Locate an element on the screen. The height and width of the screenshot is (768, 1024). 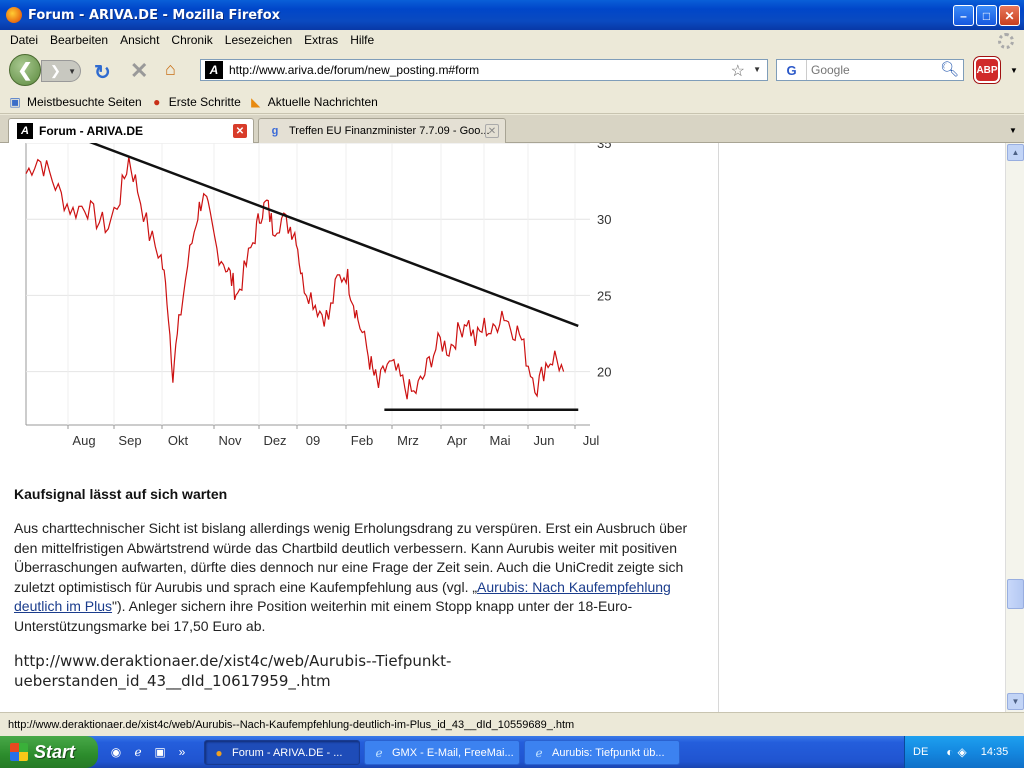
navigation-toolbar: ❮ ❯▼ ↻ ✕ ⌂ A ☆ ▼ G 🔍︎ ABP ▼ is located at coordinates (512, 70).